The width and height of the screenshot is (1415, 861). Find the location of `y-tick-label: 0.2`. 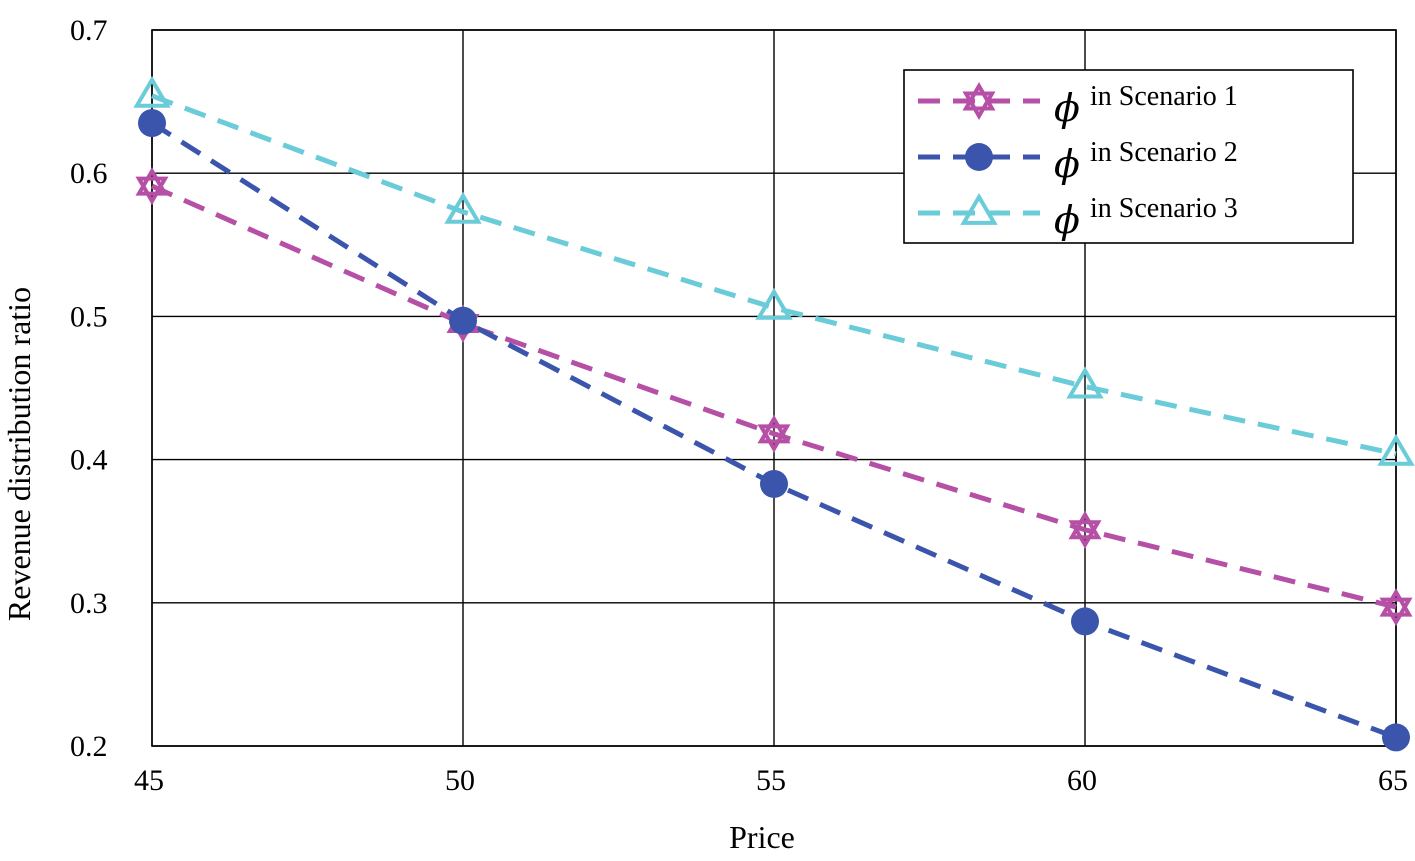

y-tick-label: 0.2 is located at coordinates (89, 746).